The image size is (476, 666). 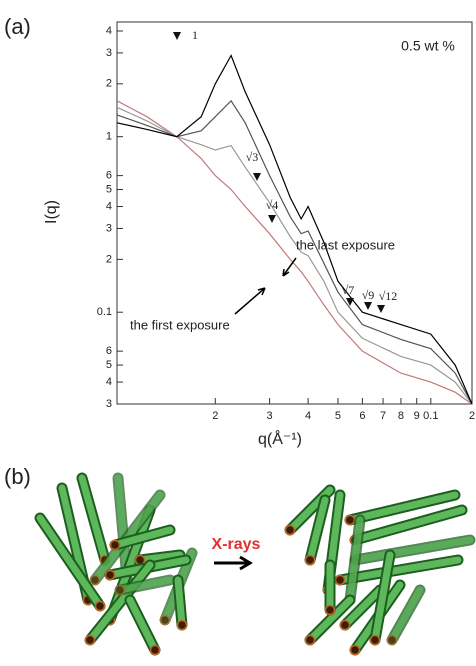 I want to click on annotation: the first exposure, so click(x=180, y=324).